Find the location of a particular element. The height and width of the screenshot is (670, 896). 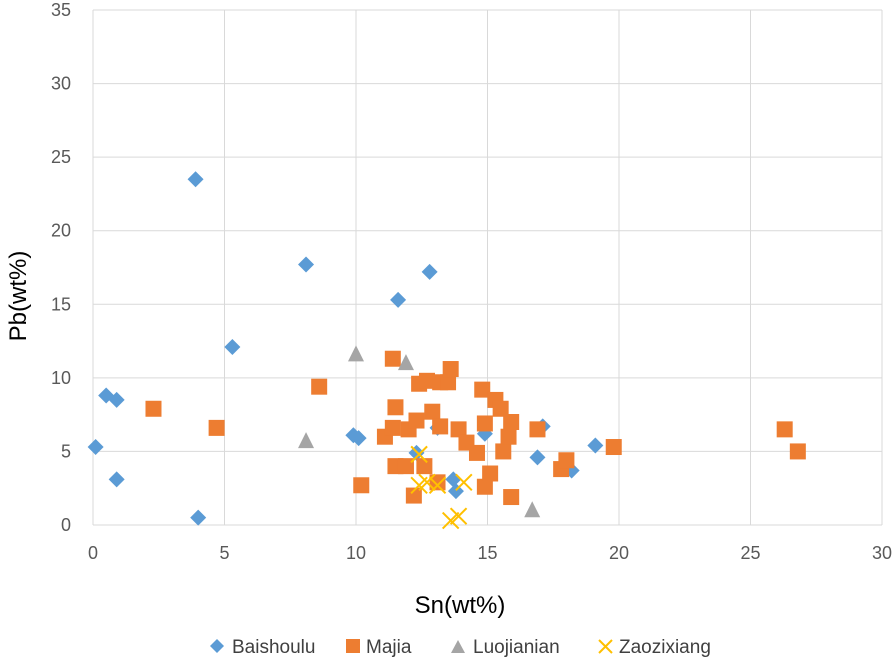

x-tick-label: 5 is located at coordinates (224, 553).